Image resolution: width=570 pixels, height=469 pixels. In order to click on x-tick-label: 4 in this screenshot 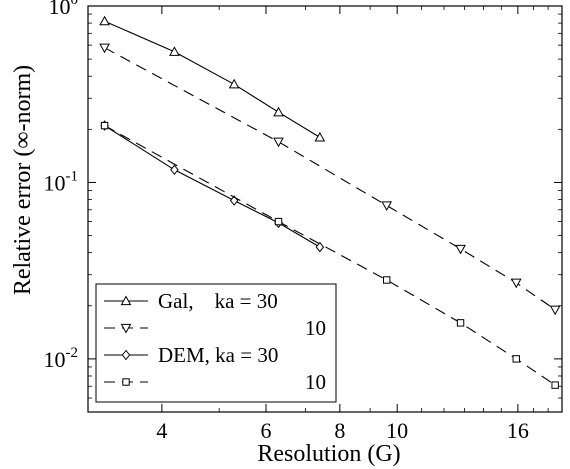, I will do `click(161, 430)`.